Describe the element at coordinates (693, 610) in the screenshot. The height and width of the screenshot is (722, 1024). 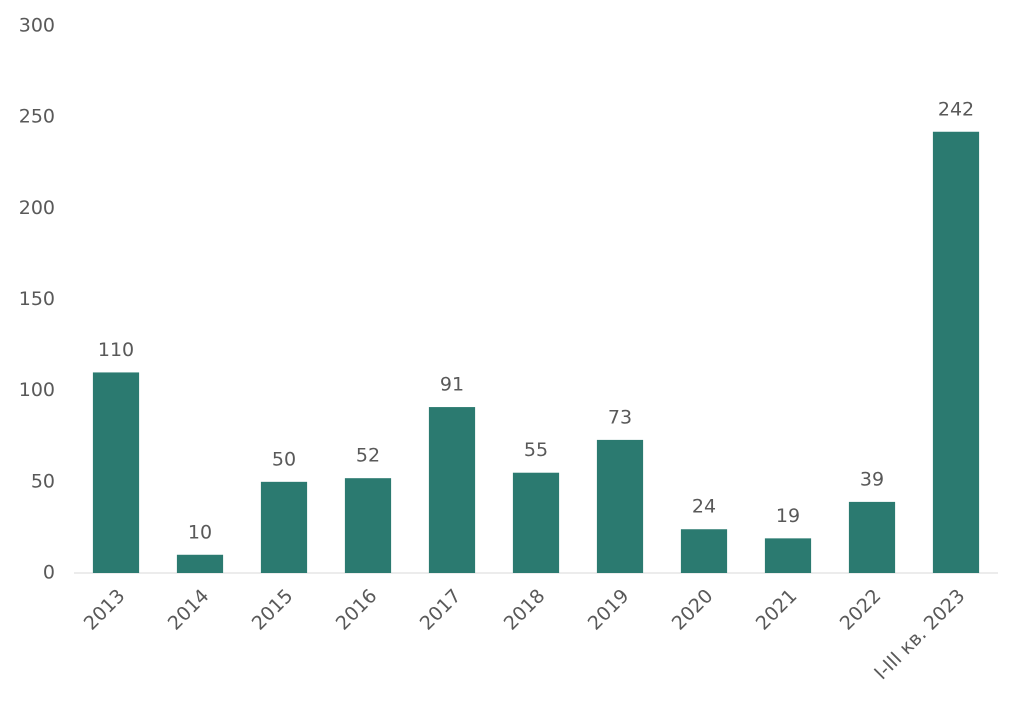
I see `x-tick-label: 2020` at that location.